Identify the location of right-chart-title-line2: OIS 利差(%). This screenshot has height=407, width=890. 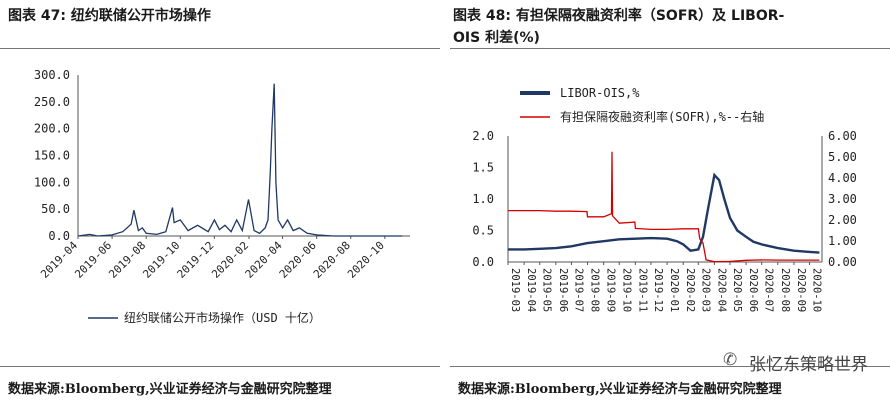
(496, 38).